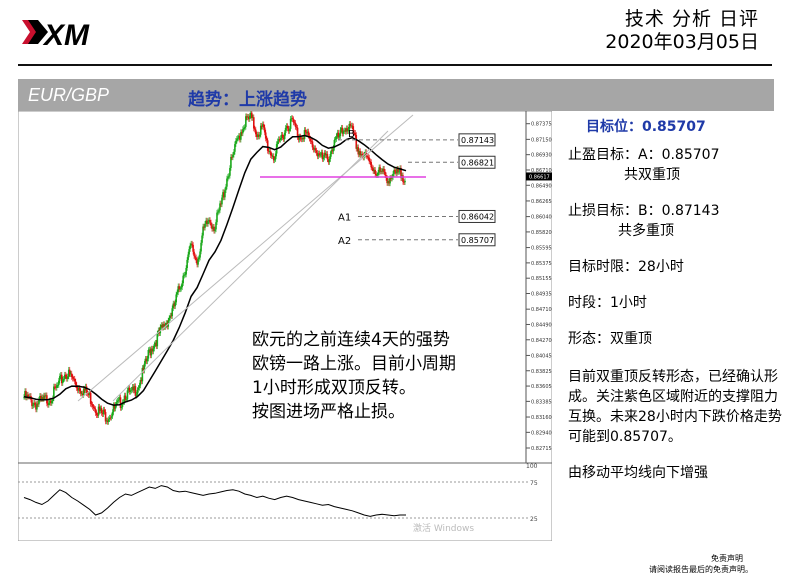 The height and width of the screenshot is (581, 789). Describe the element at coordinates (727, 558) in the screenshot. I see `disclaimer-title: 免责声明` at that location.